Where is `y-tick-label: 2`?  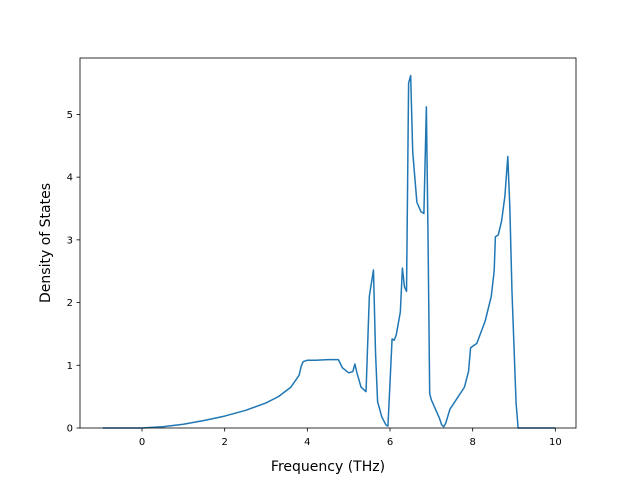 y-tick-label: 2 is located at coordinates (70, 303).